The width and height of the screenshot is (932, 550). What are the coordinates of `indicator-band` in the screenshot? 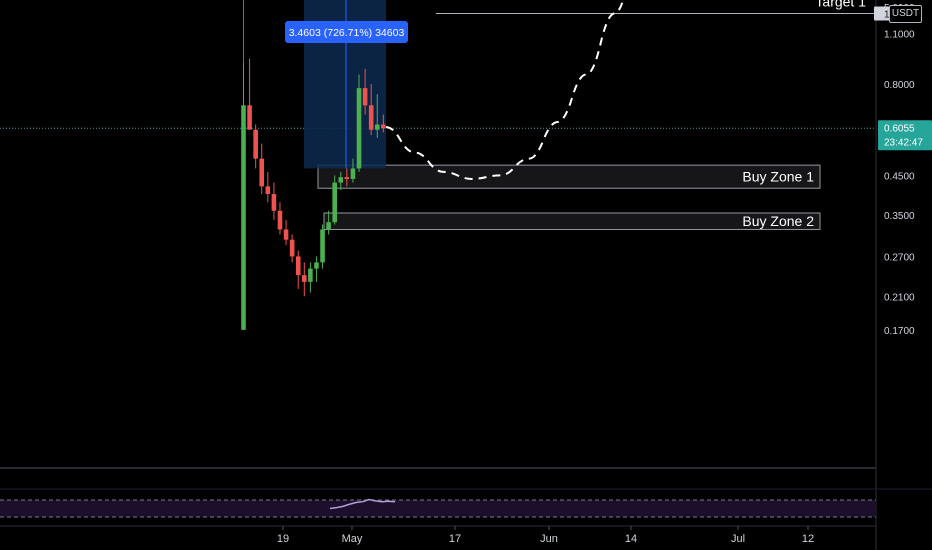 It's located at (438, 508).